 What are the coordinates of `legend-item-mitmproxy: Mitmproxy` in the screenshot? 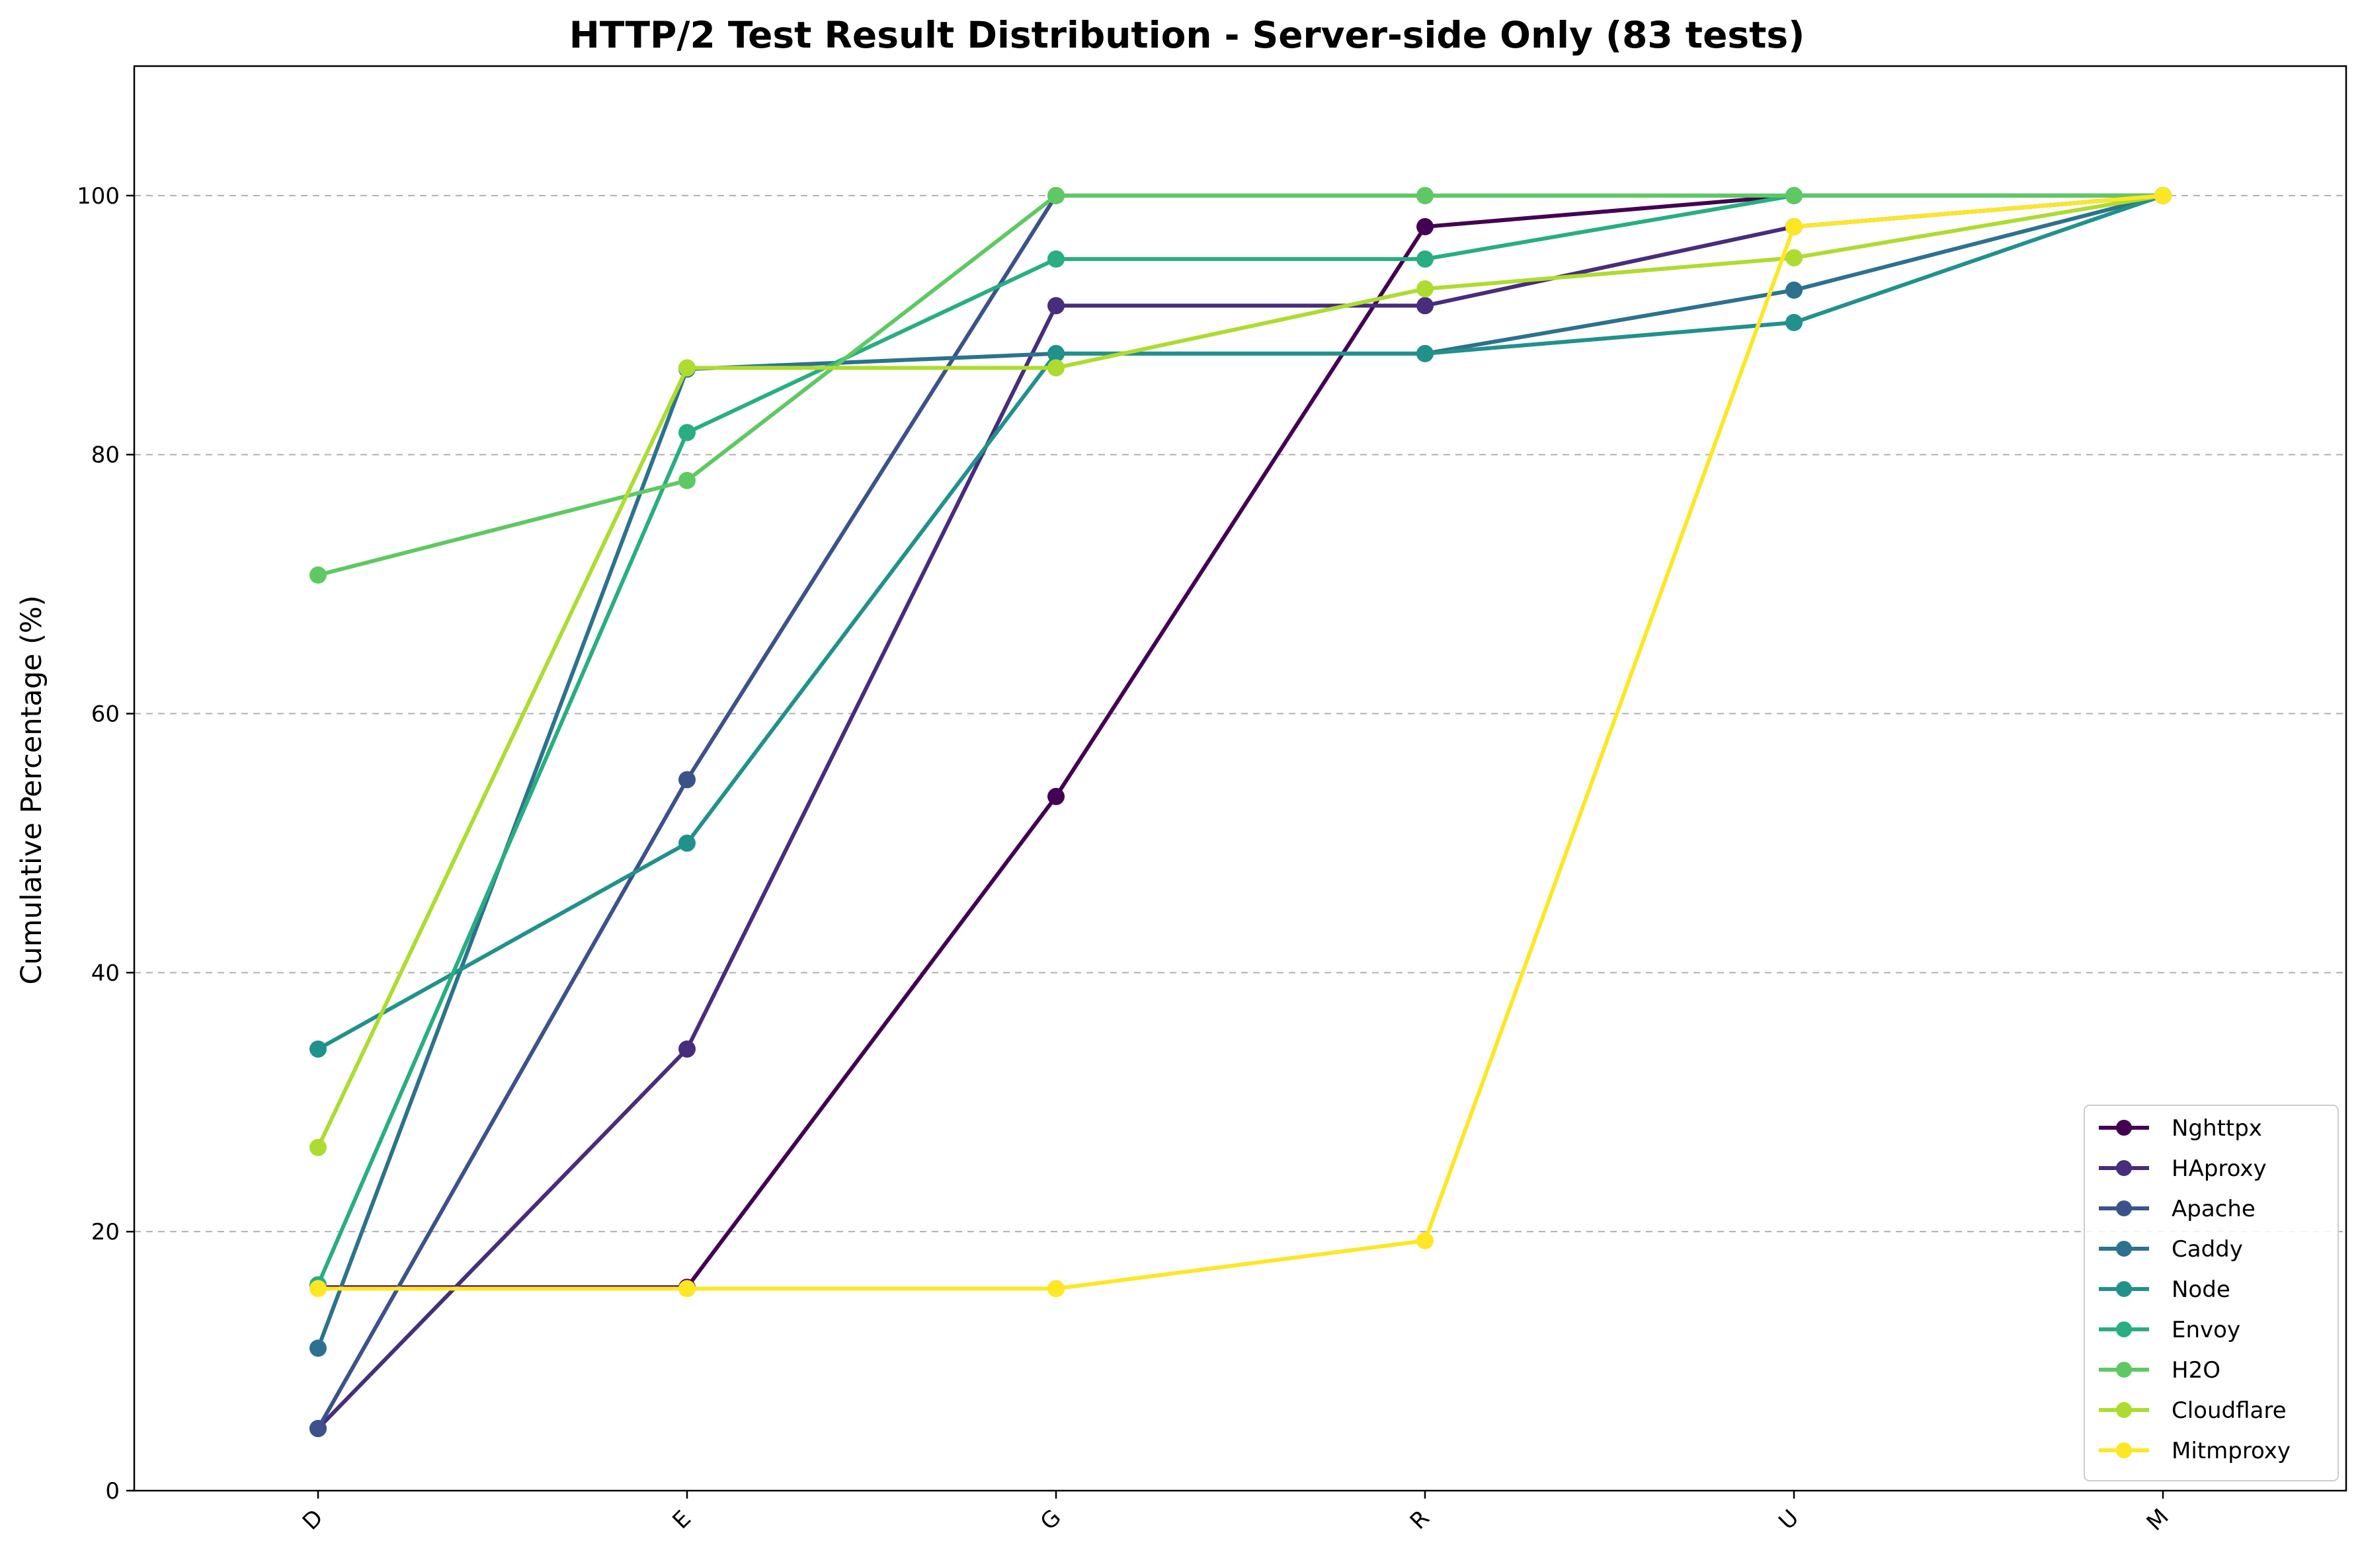 It's located at (2195, 1451).